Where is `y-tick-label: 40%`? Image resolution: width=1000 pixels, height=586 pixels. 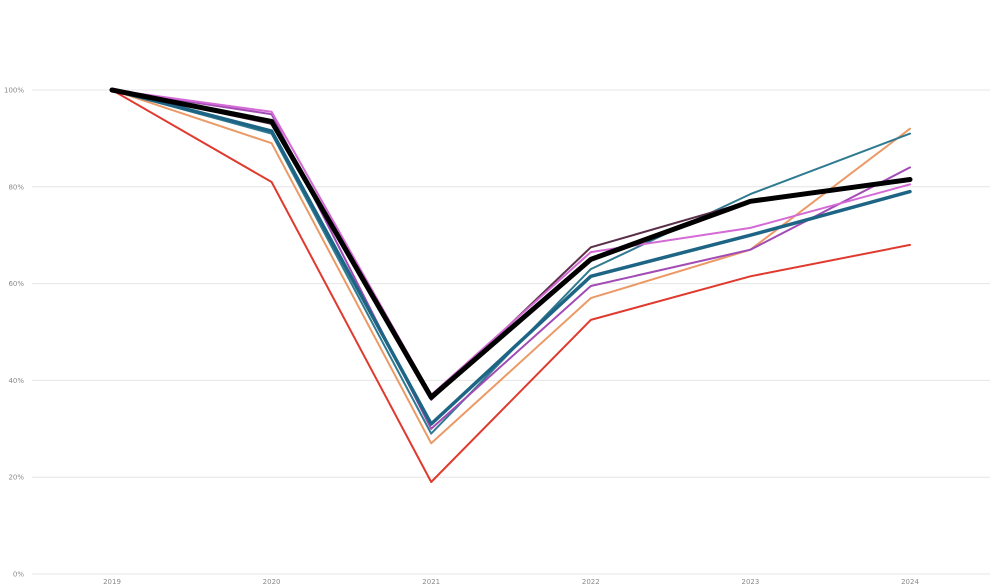 y-tick-label: 40% is located at coordinates (16, 381).